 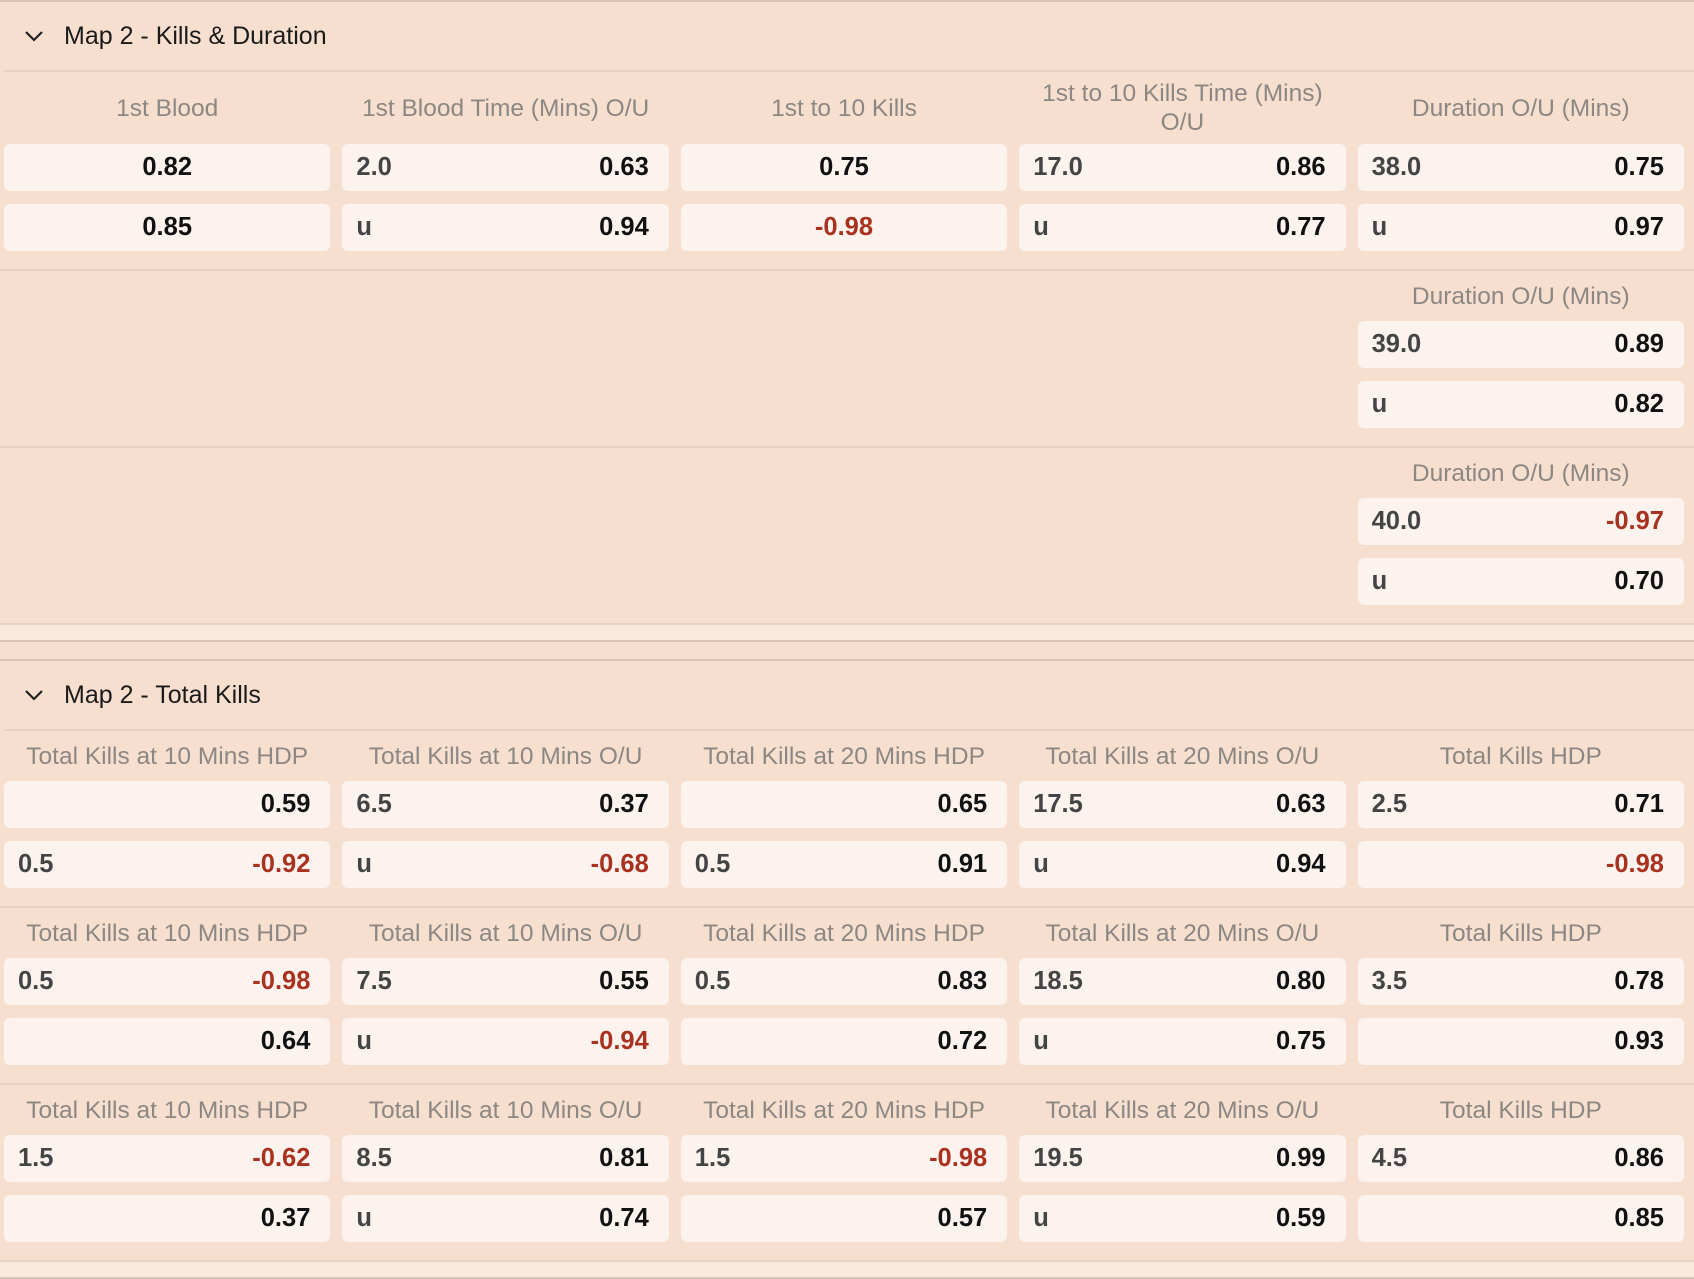 I want to click on section-header: Map 2 - Total Kills, so click(x=849, y=696).